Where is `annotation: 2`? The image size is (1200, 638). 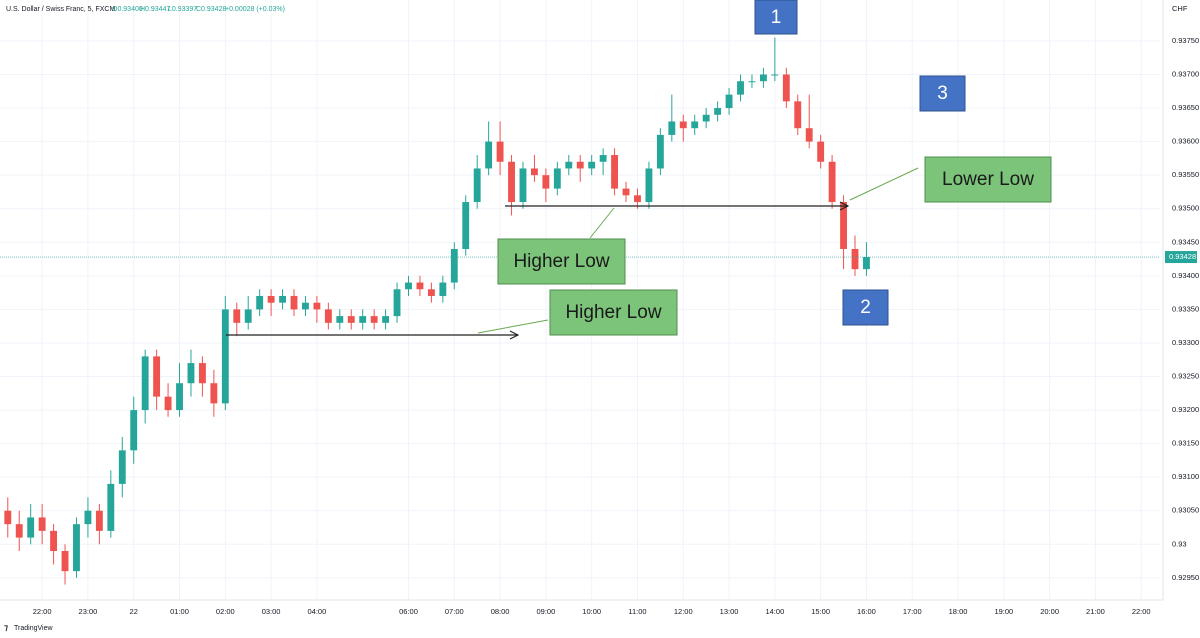 annotation: 2 is located at coordinates (865, 307).